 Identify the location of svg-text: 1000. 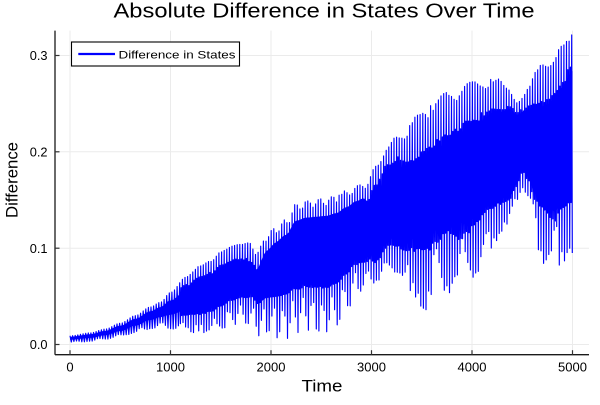
(170, 367).